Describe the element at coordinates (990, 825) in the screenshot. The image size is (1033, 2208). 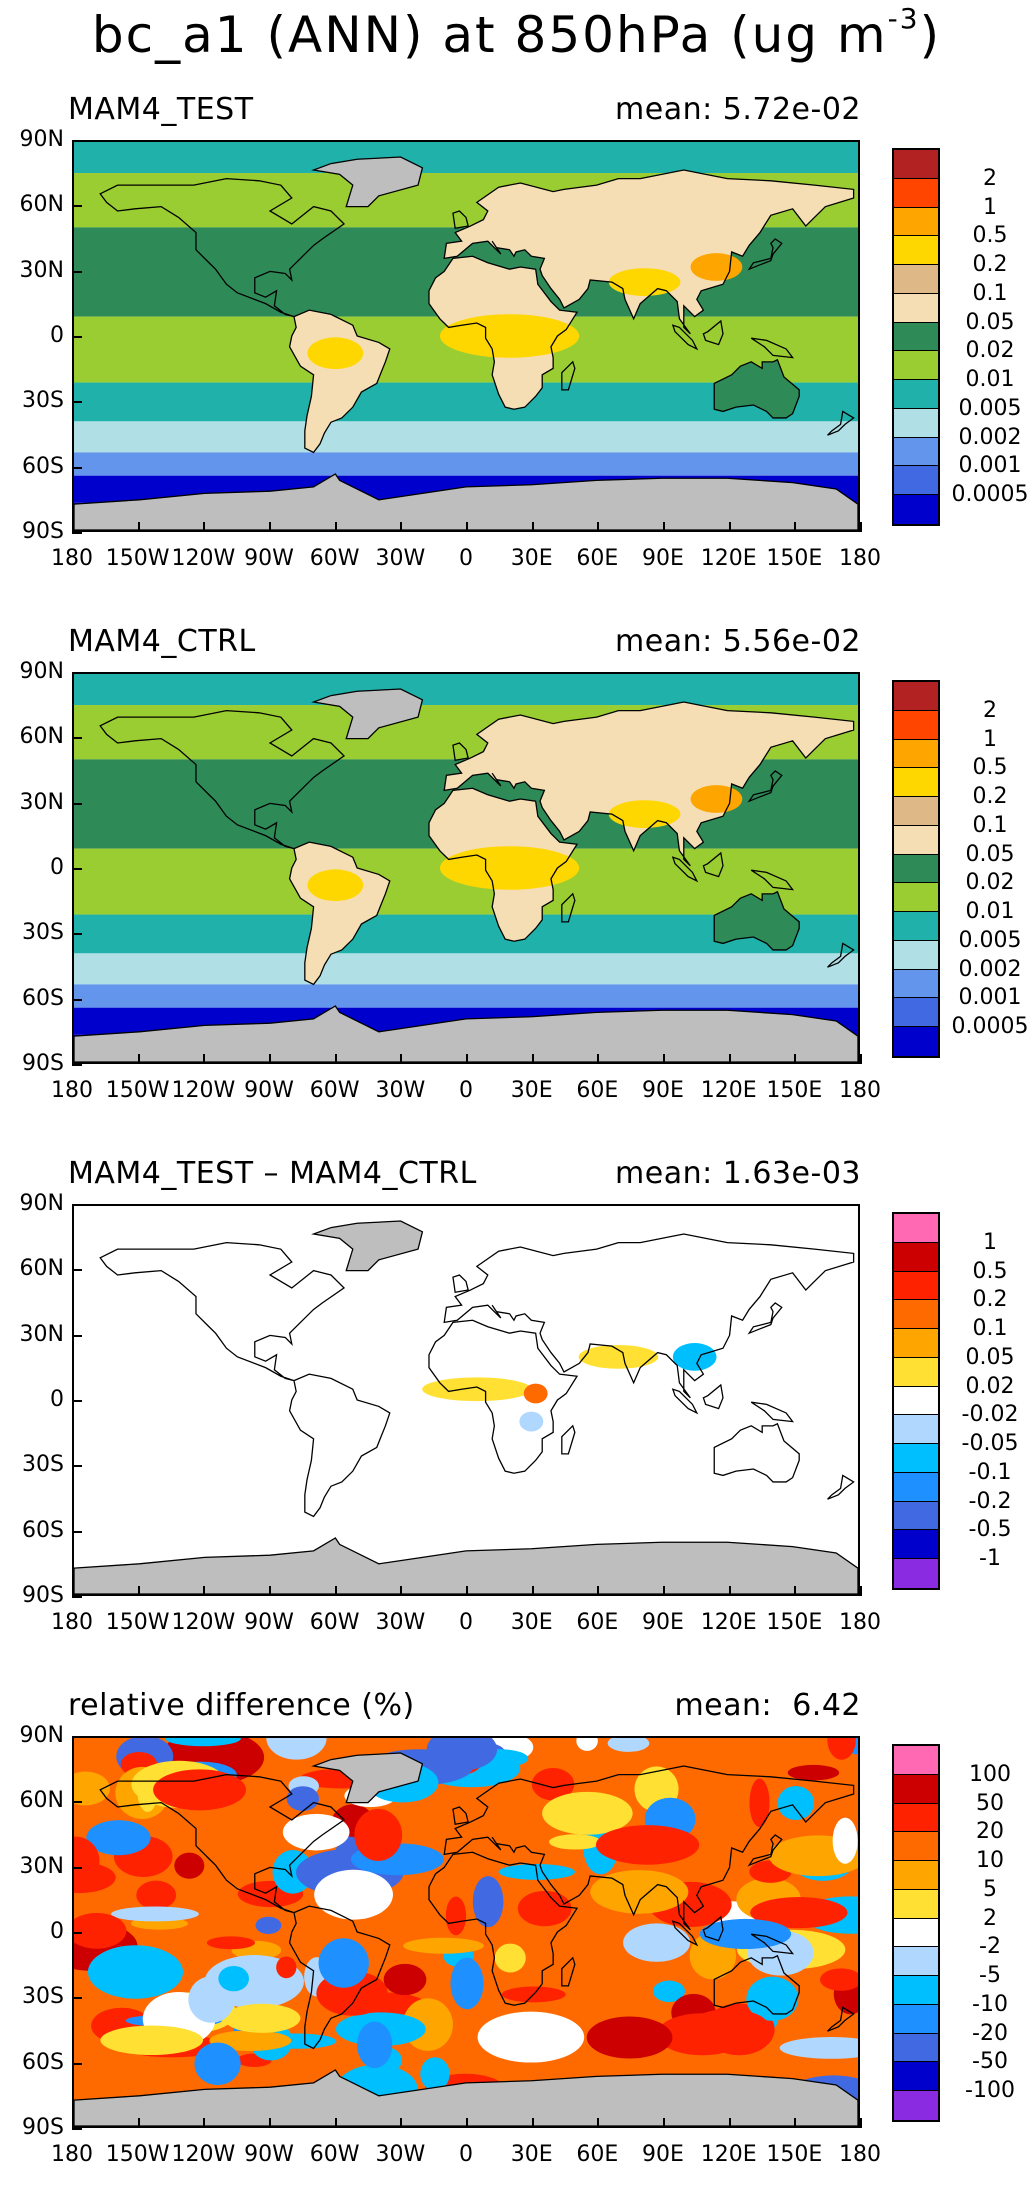
I see `colorbar-label: 0.1` at that location.